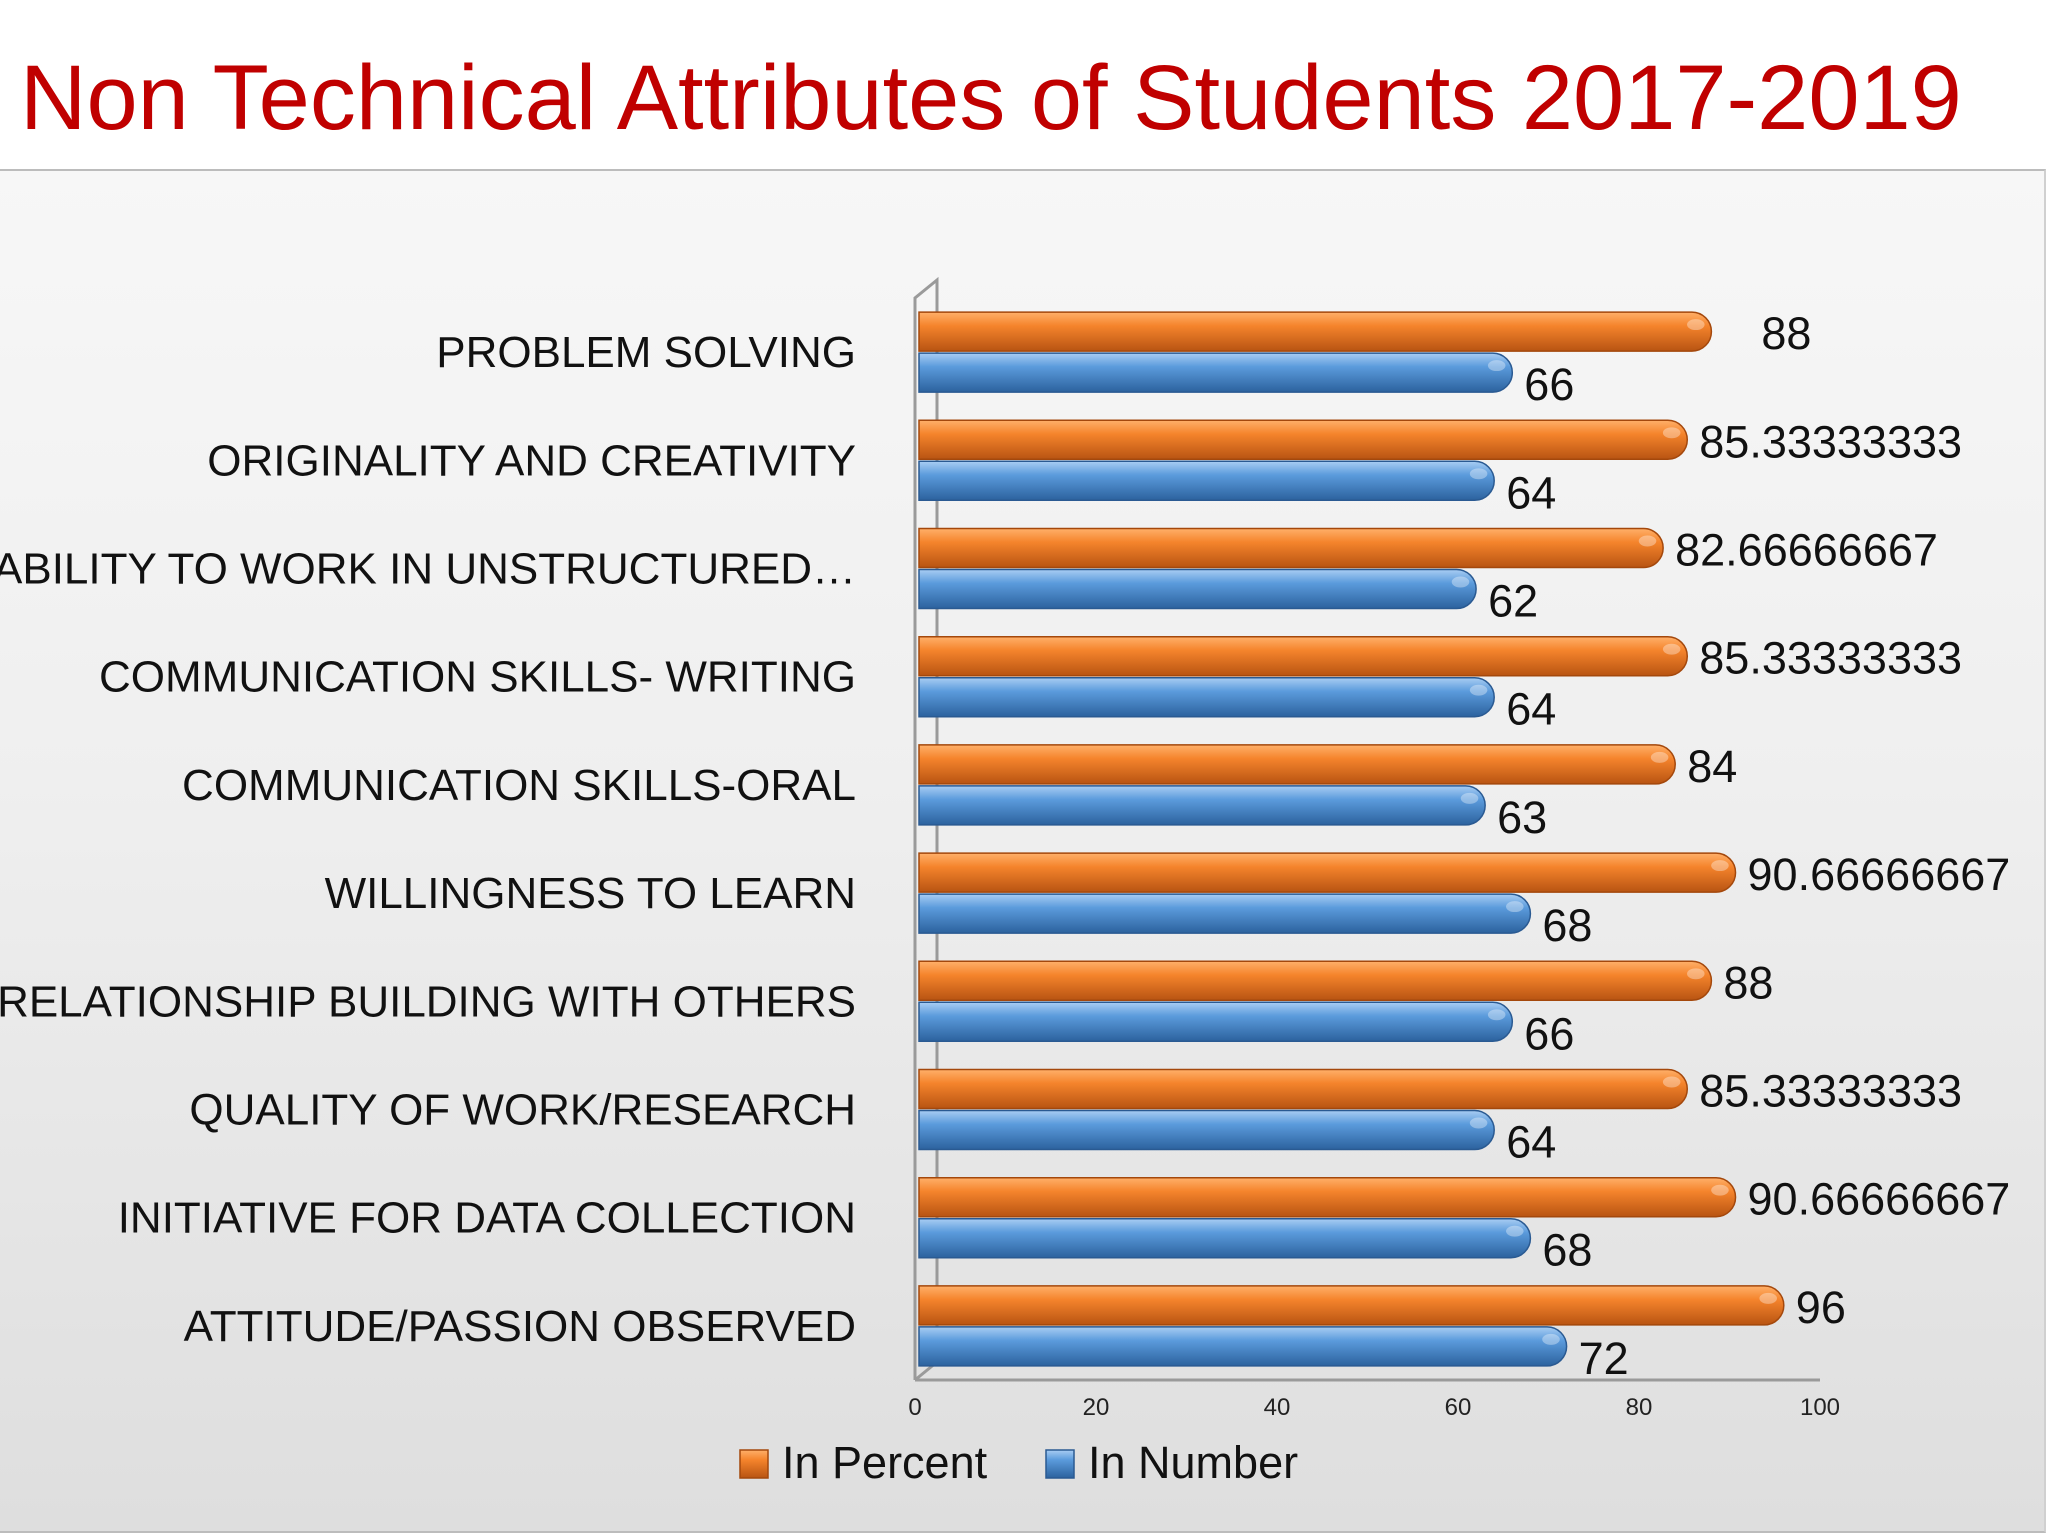 The height and width of the screenshot is (1536, 2048). I want to click on category-label: QUALITY OF WORK/RESEARCH, so click(522, 1110).